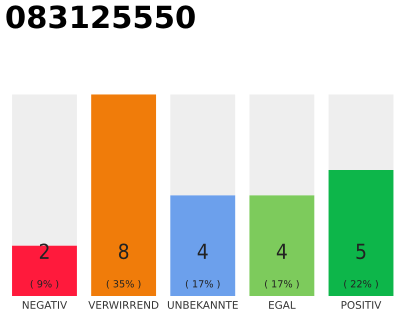  I want to click on data-label: 2 ( 9% ), so click(44, 266).